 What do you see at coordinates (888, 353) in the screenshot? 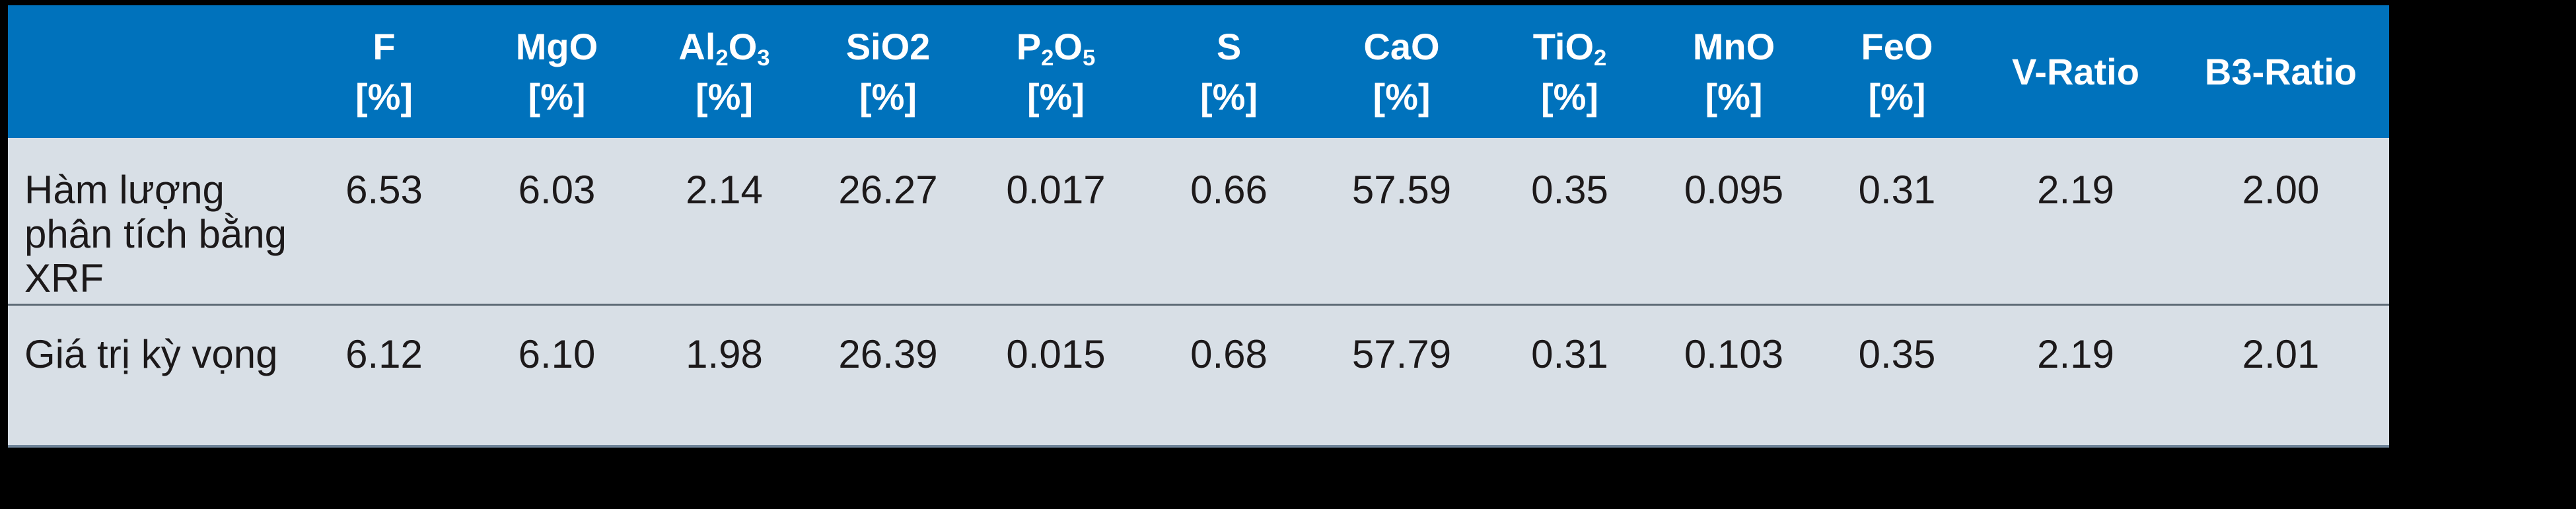
I see `cell-expected-sio2: 26.39` at bounding box center [888, 353].